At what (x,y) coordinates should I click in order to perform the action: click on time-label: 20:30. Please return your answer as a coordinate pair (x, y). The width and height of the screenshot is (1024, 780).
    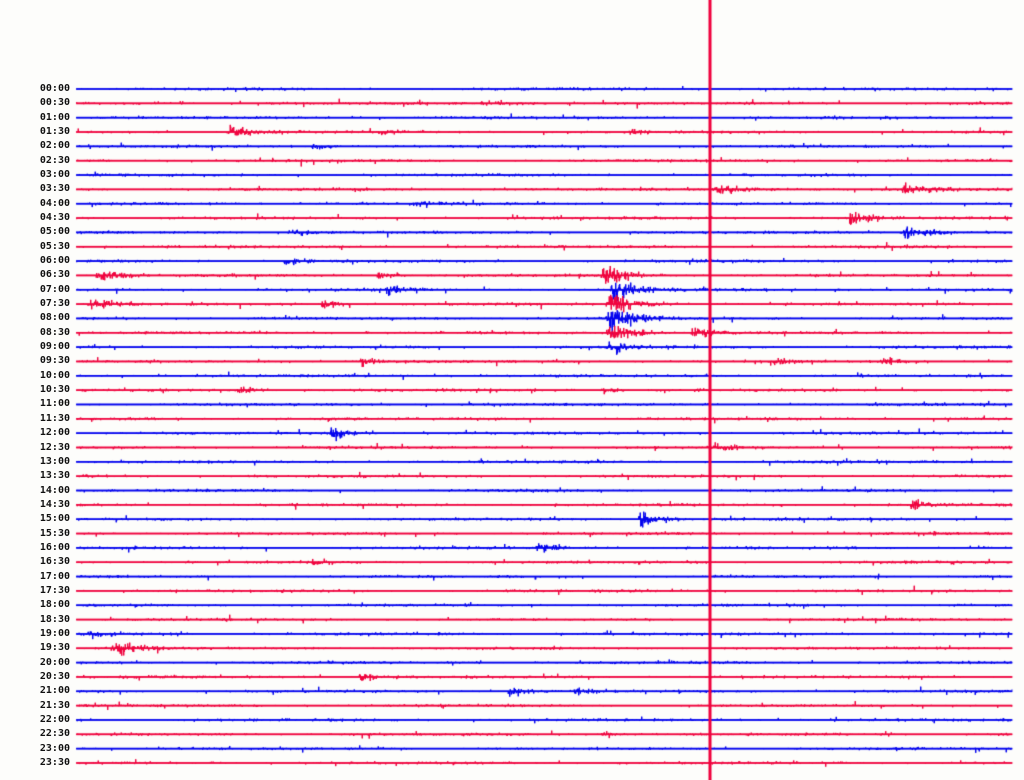
    Looking at the image, I should click on (54, 676).